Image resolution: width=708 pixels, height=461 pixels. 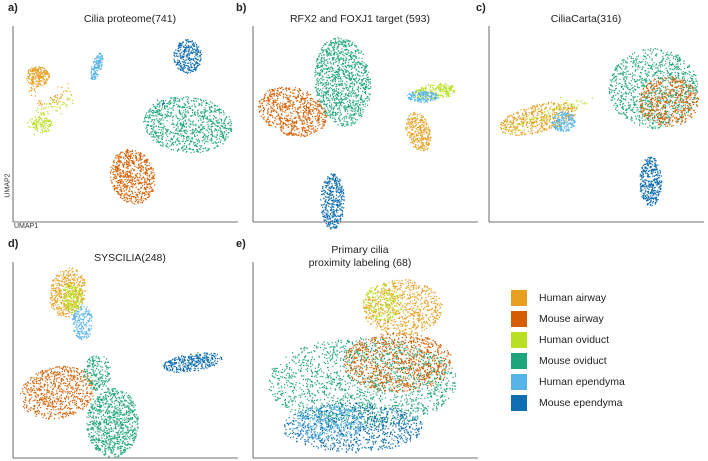 I want to click on legend-item: Mouse ependyma, so click(x=586, y=403).